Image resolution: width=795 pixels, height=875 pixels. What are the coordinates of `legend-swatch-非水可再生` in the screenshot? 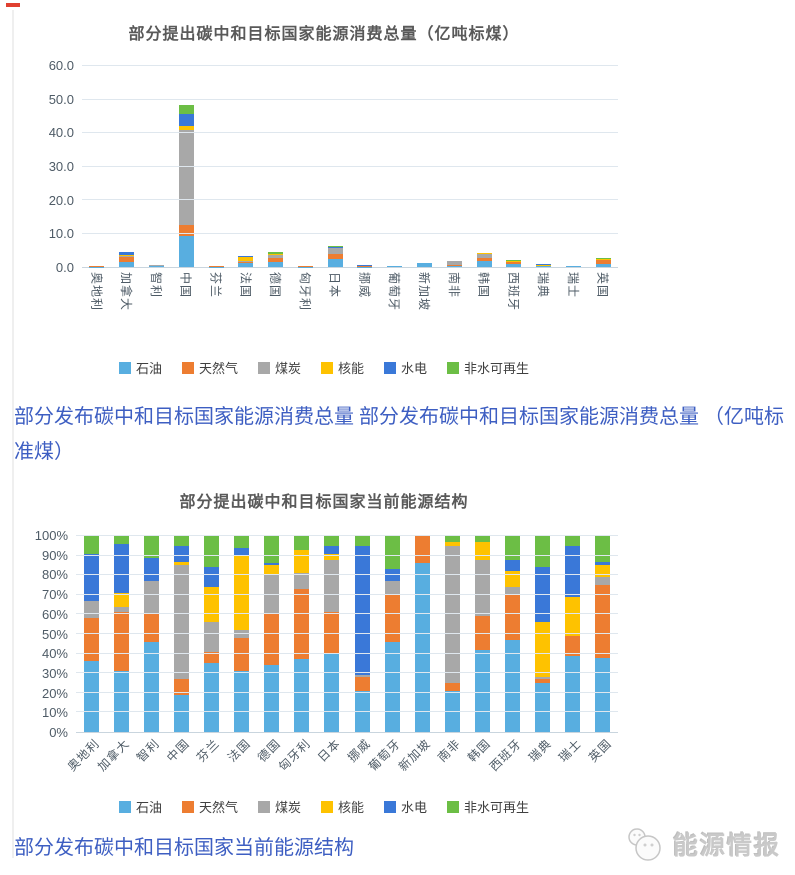 It's located at (453, 367).